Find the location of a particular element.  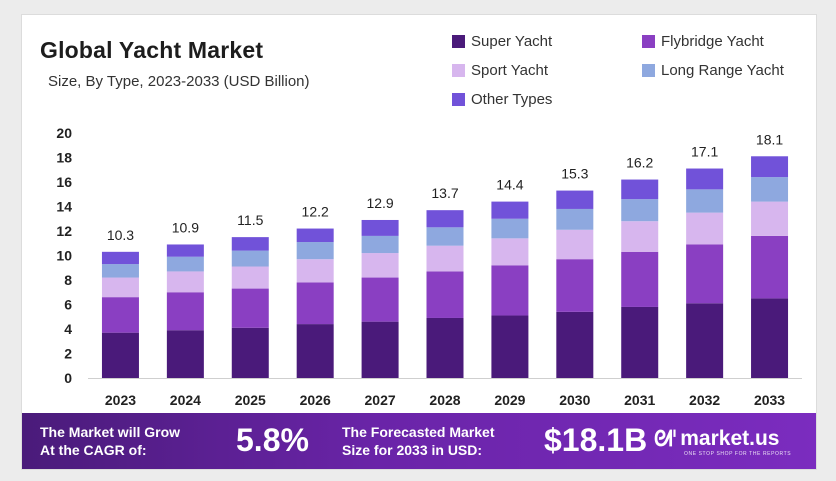

bar-total-label: 10.9 is located at coordinates (185, 227).